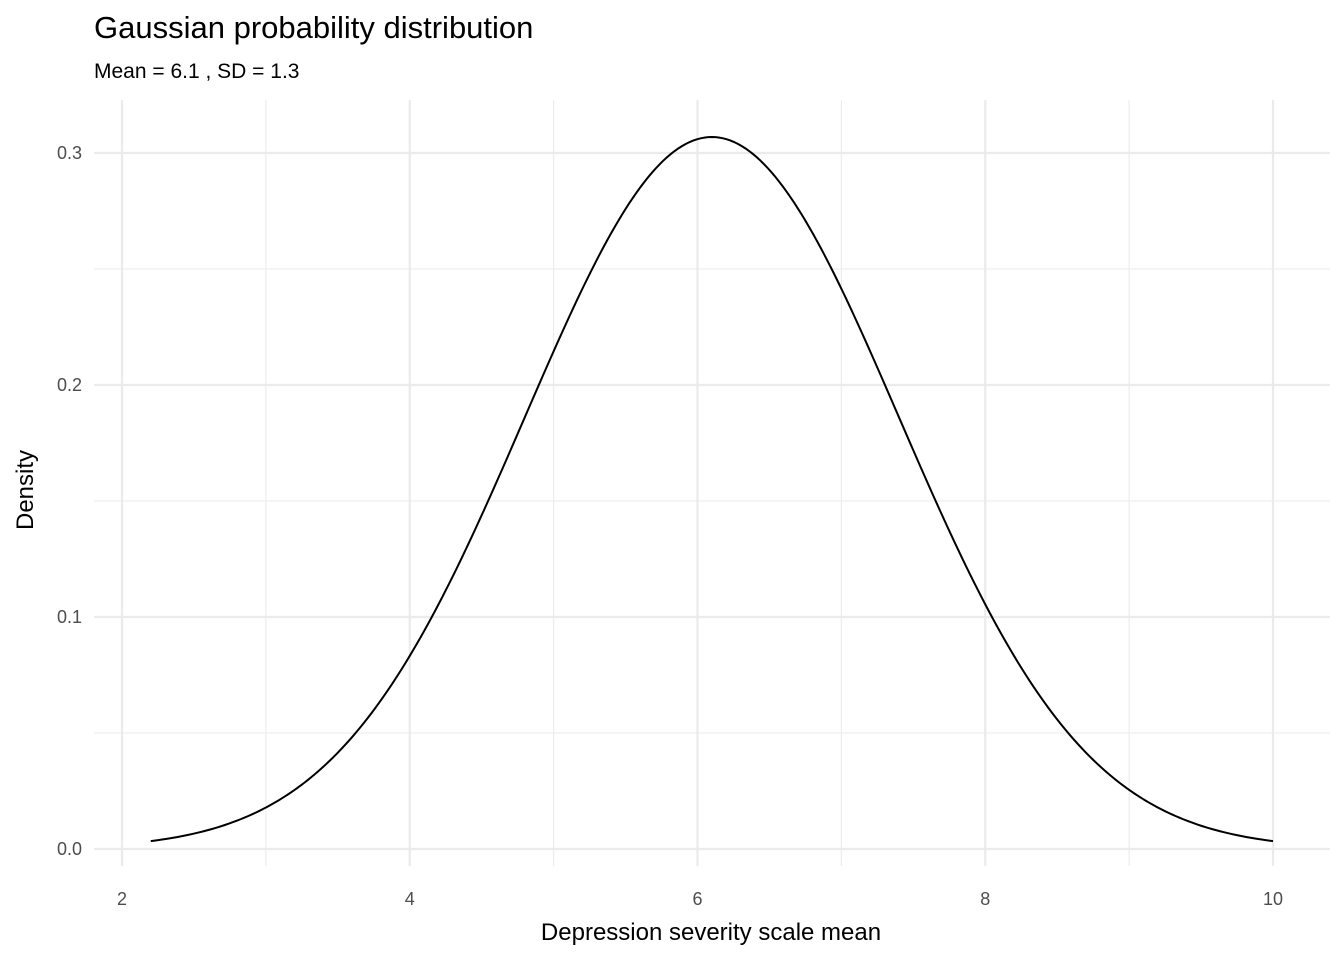 This screenshot has width=1344, height=960. What do you see at coordinates (69, 849) in the screenshot?
I see `y-tick-label: 0.0` at bounding box center [69, 849].